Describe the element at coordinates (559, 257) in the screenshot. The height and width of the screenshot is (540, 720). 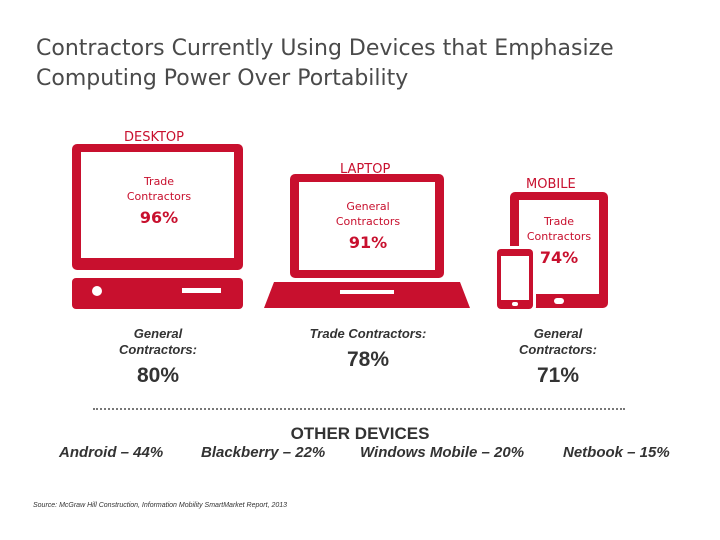
I see `mobile-screen-value: 74%` at that location.